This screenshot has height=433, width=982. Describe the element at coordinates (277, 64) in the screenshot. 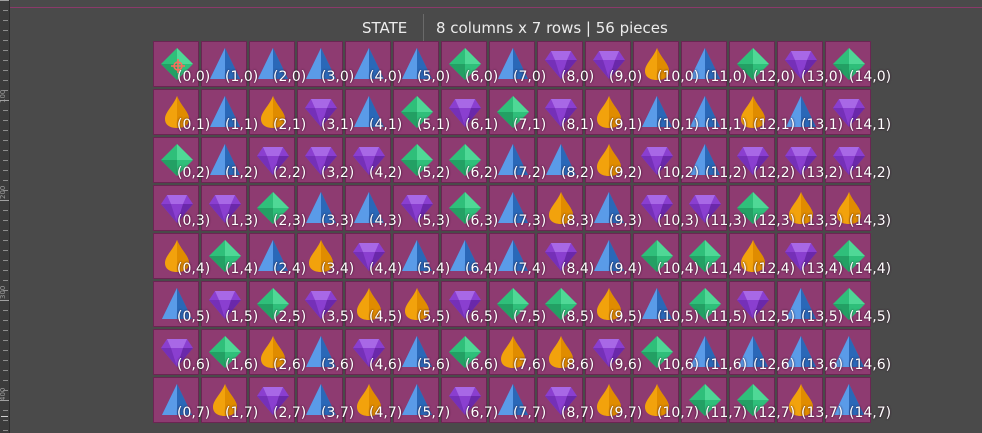

I see `board-cell: (2,0)` at that location.